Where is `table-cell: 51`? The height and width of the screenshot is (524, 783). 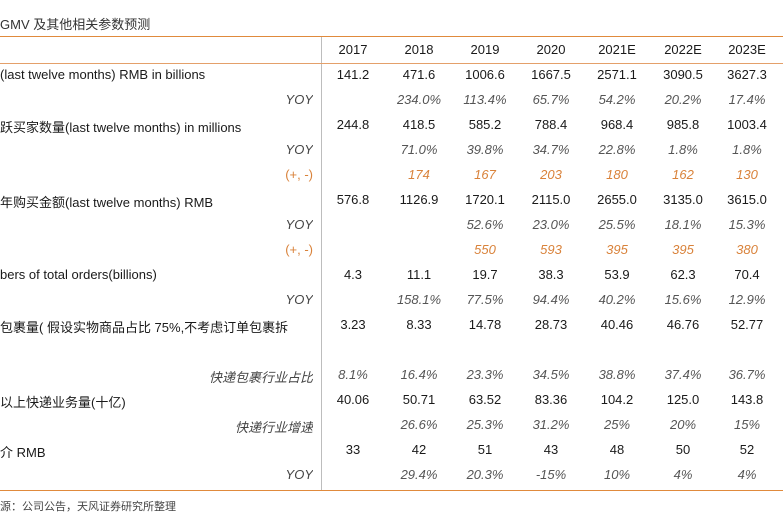
table-cell: 51 is located at coordinates (485, 449).